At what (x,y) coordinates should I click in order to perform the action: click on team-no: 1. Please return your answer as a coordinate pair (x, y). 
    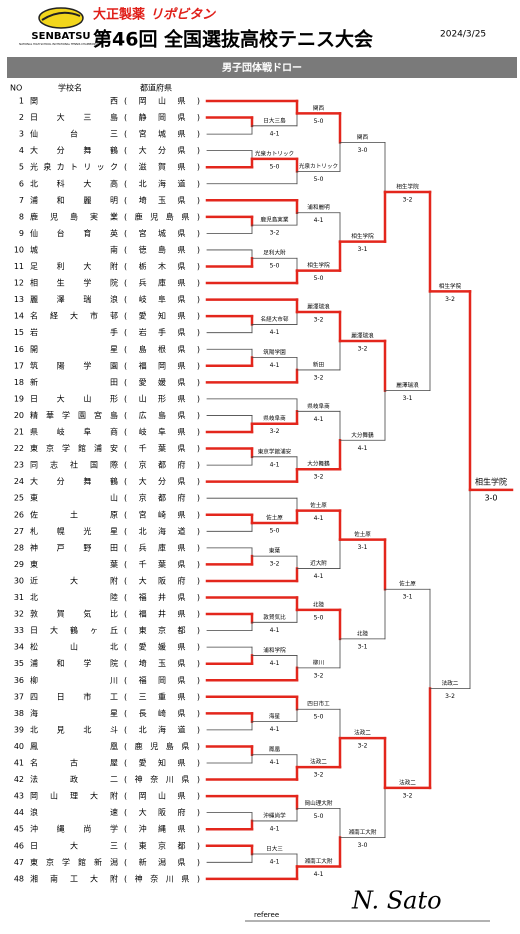
    Looking at the image, I should click on (21, 101).